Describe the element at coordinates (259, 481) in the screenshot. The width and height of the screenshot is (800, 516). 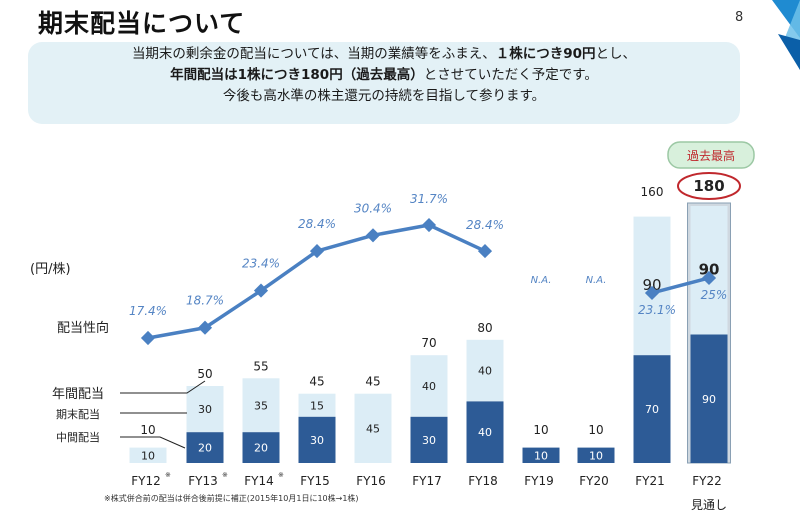
I see `x-tick-label: FY14` at that location.